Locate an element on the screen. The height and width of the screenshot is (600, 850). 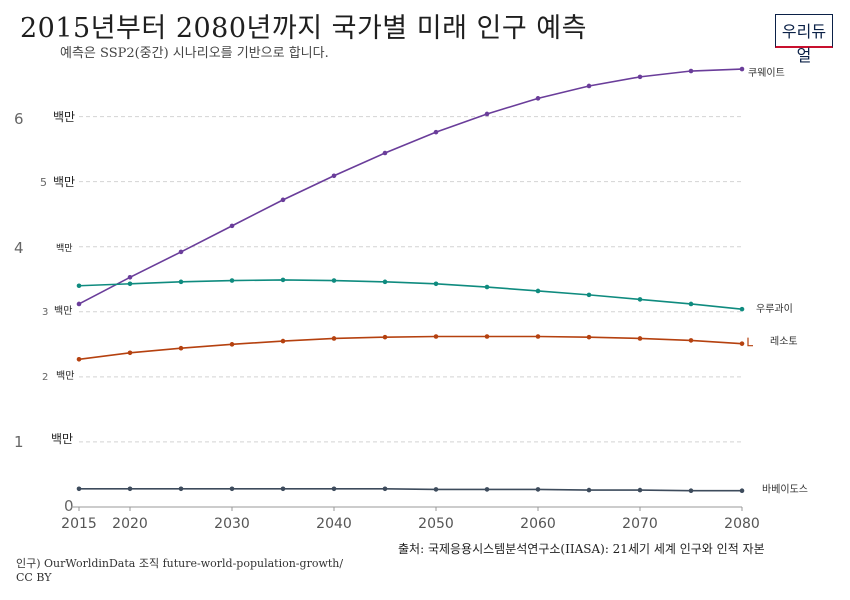
series-label-barbados: 바베이도스 is located at coordinates (785, 490).